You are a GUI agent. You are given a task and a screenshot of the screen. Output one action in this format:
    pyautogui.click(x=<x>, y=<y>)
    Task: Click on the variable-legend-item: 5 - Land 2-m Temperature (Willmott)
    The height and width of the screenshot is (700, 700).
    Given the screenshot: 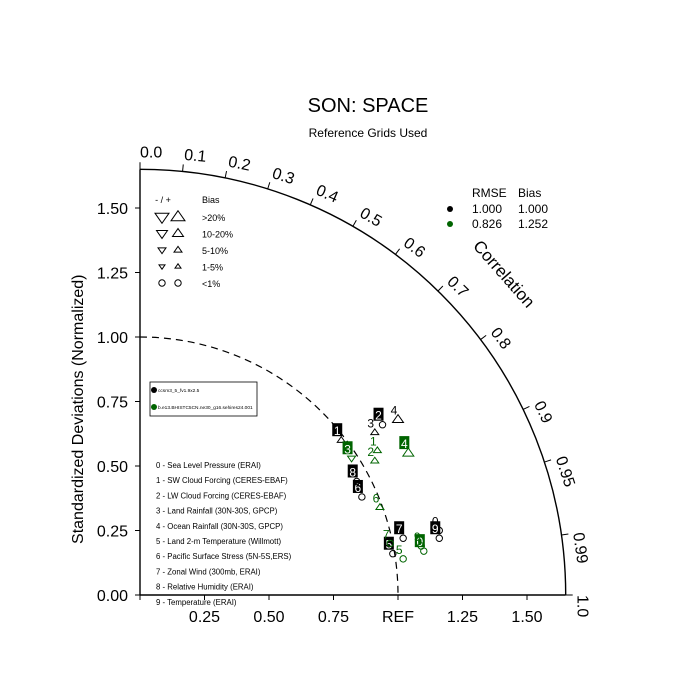 What is the action you would take?
    pyautogui.click(x=218, y=541)
    